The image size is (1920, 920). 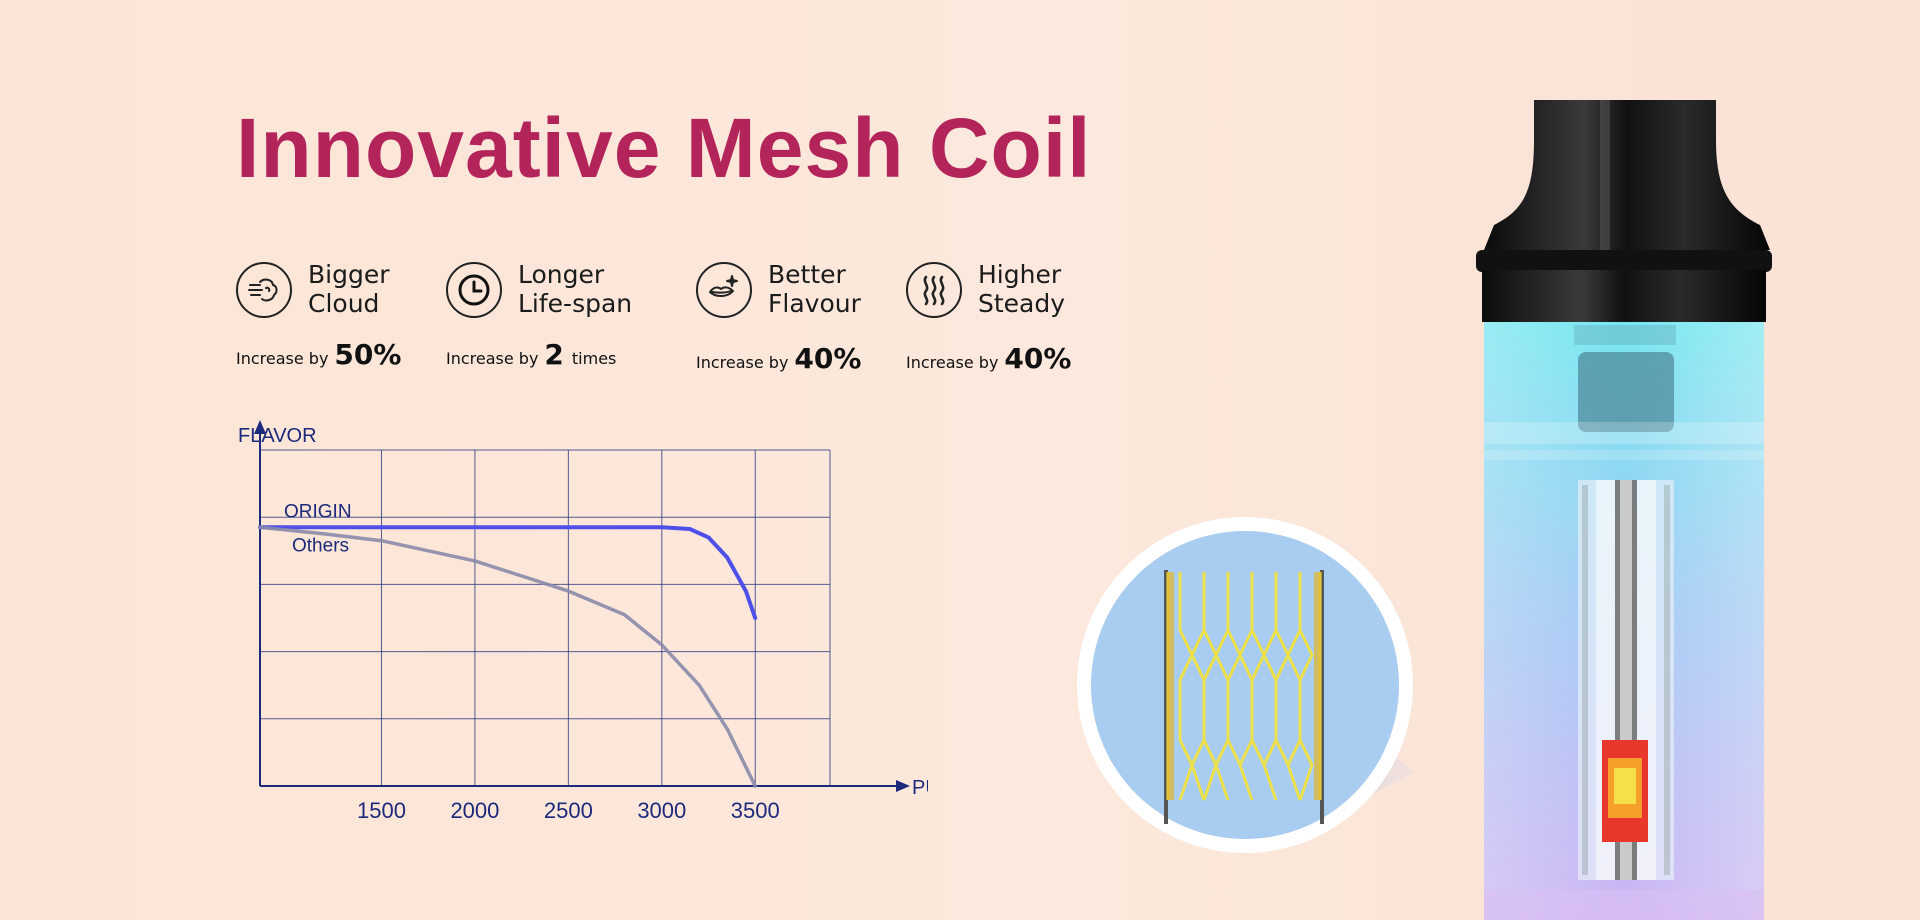 I want to click on series-line-origin, so click(x=508, y=572).